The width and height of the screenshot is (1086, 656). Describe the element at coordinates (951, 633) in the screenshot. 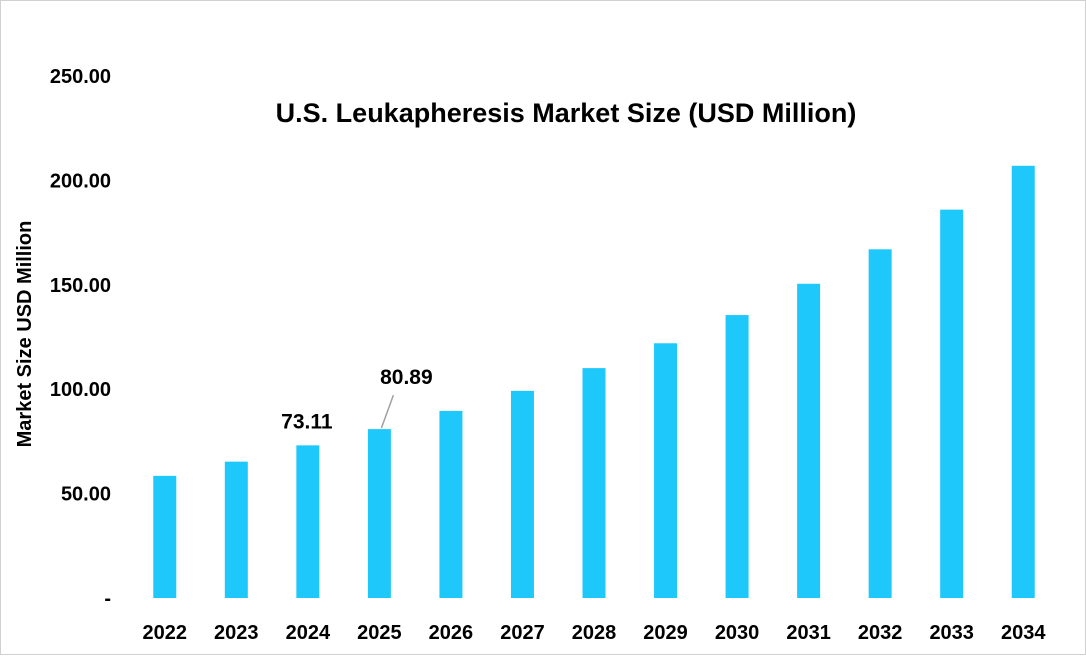

I see `x-tick-label: 2033` at that location.